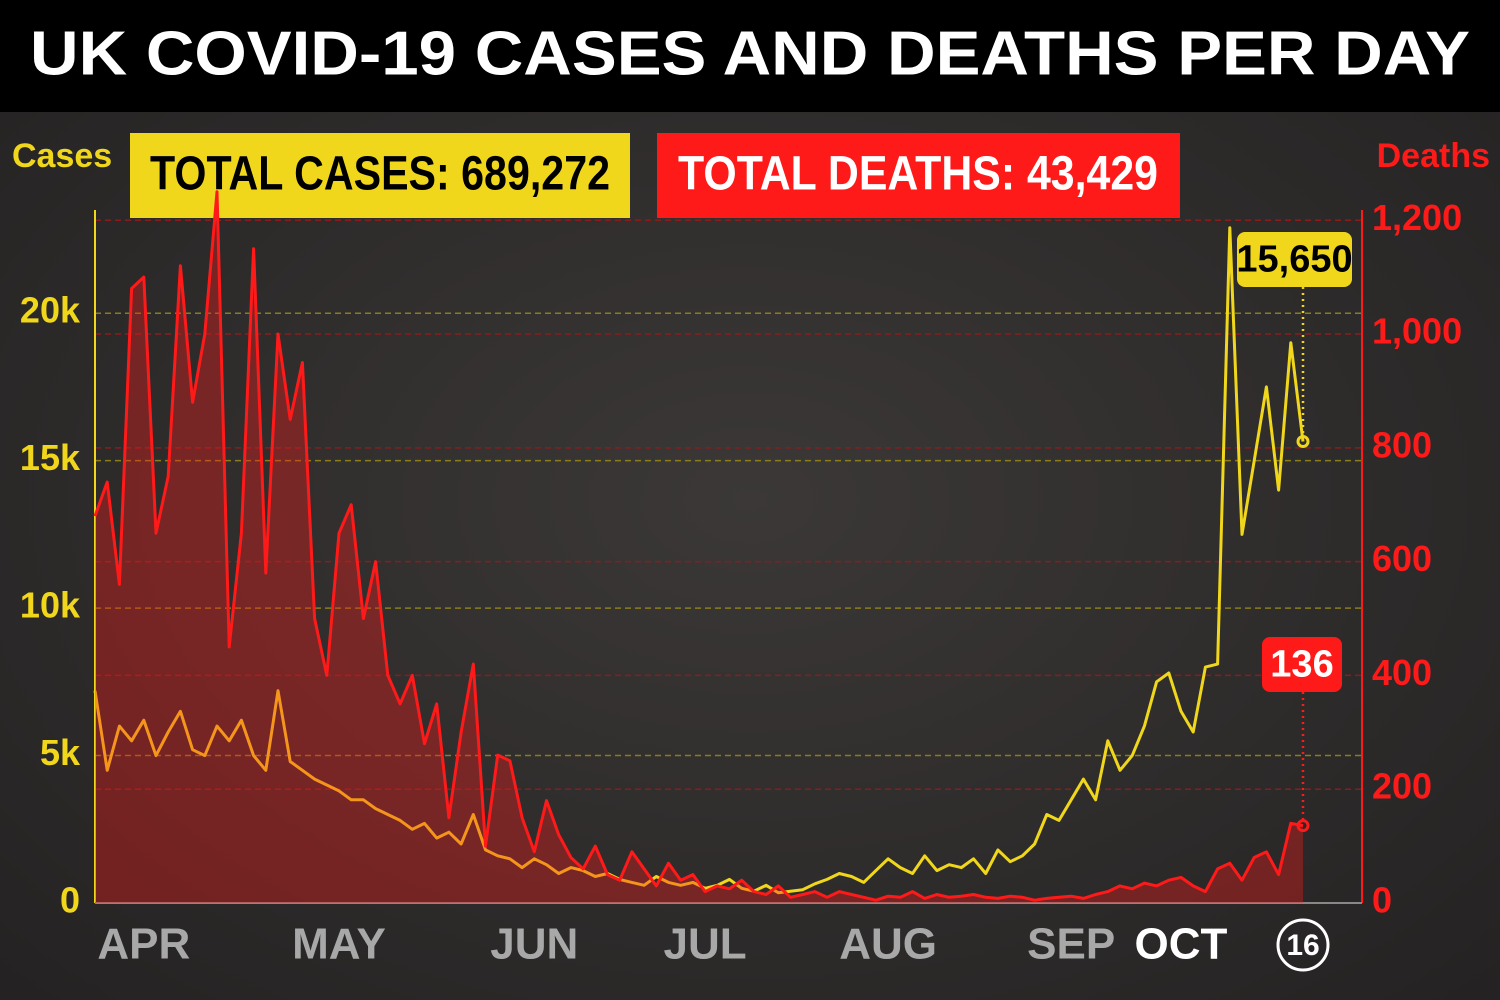  What do you see at coordinates (1417, 331) in the screenshot?
I see `y2-tick-label: 1,000` at bounding box center [1417, 331].